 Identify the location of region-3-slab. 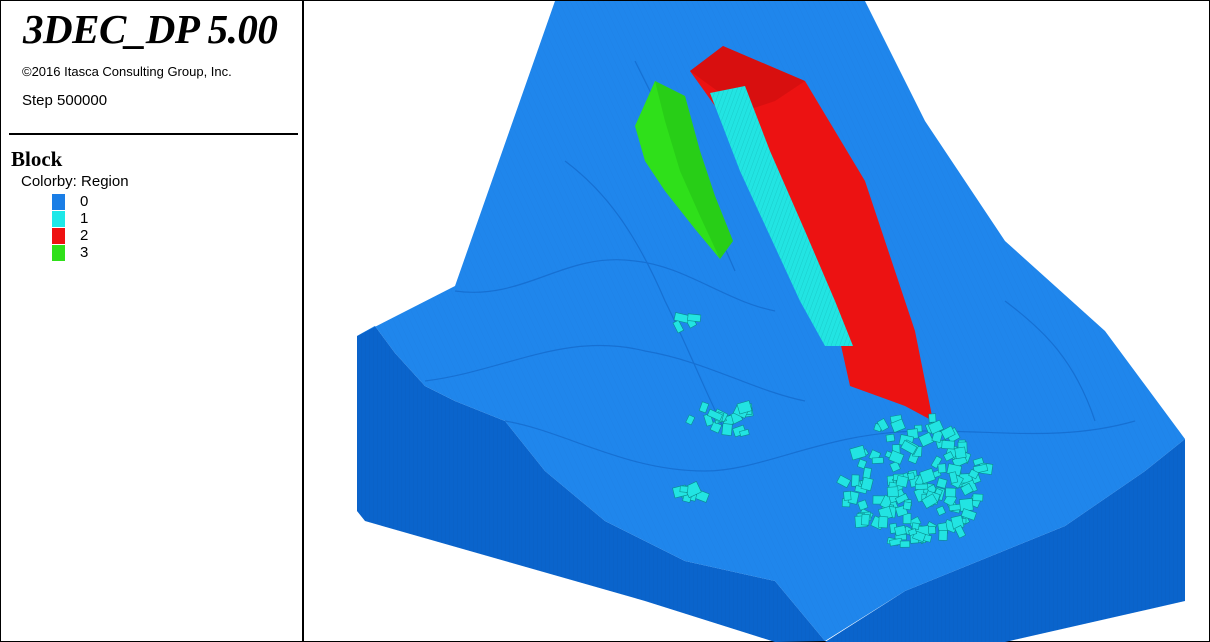
(684, 170).